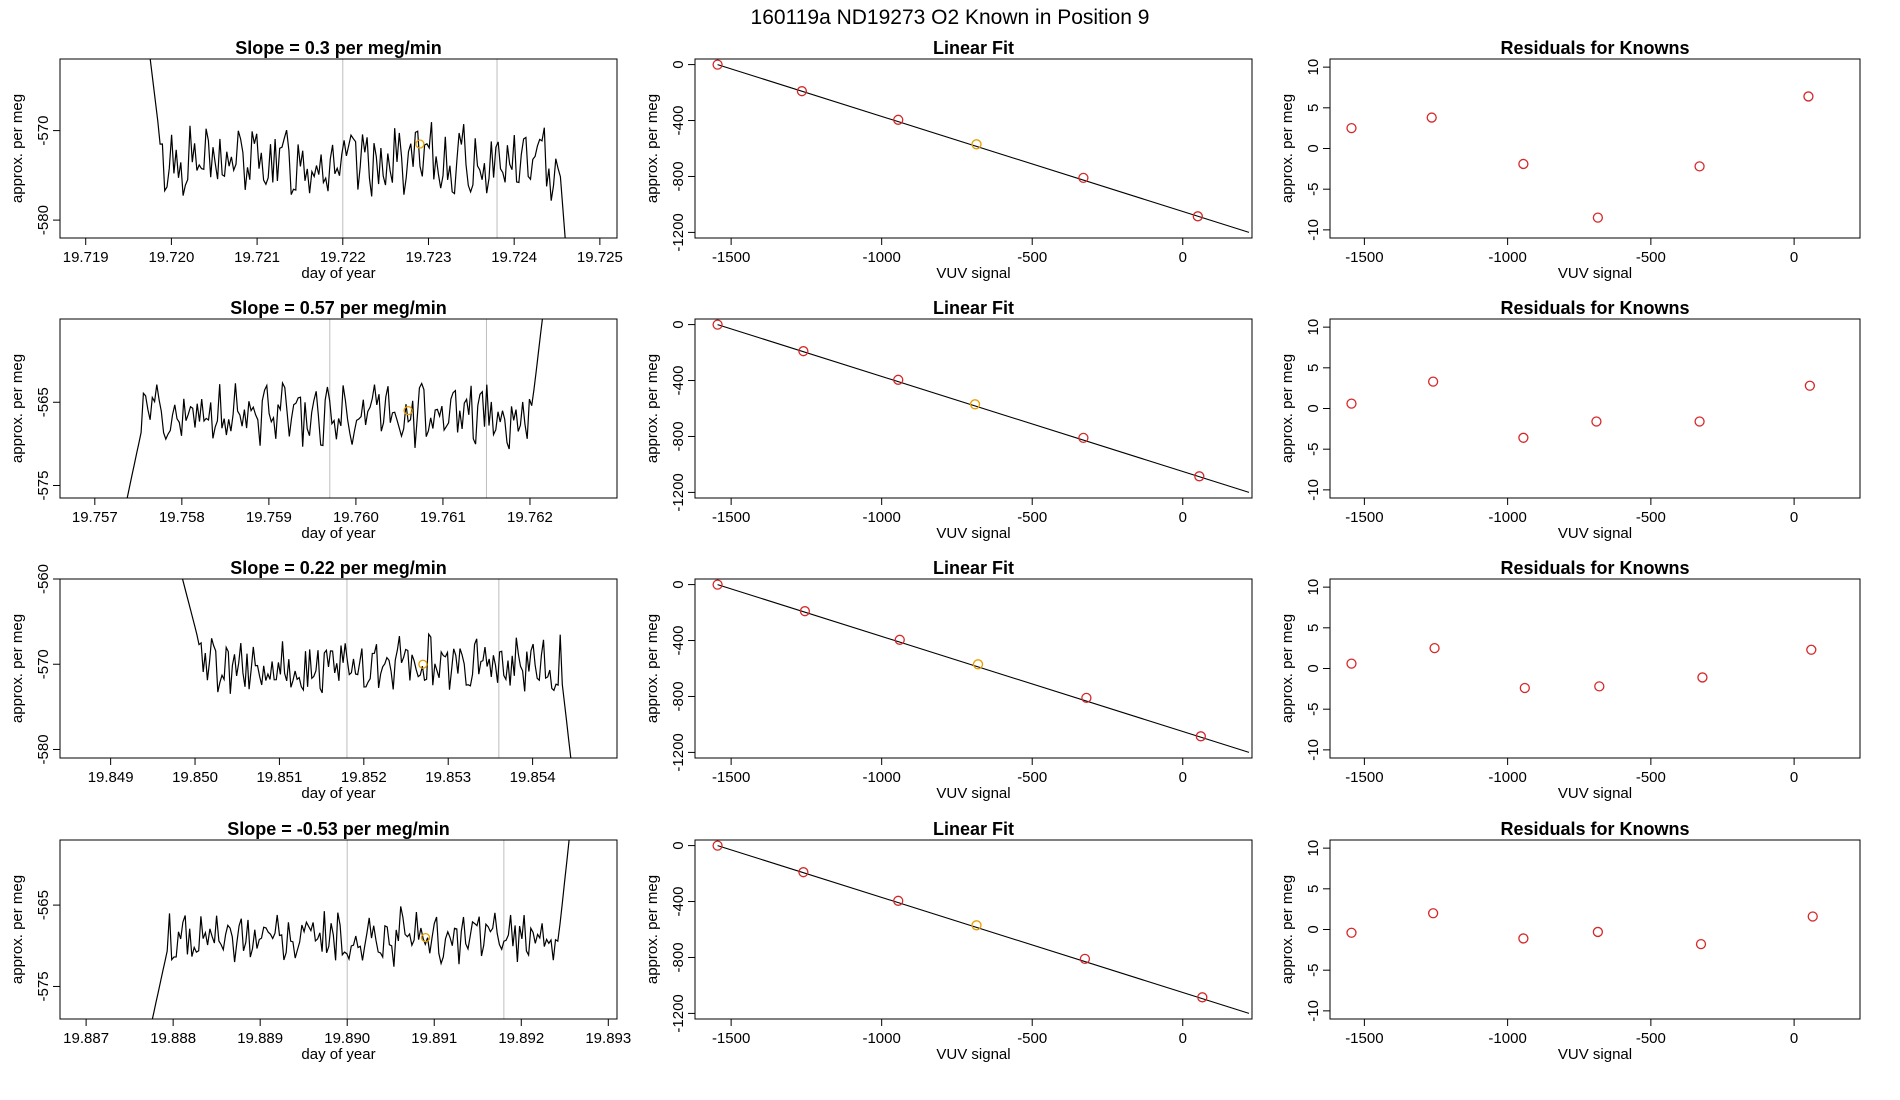 The image size is (1900, 1100). Describe the element at coordinates (448, 777) in the screenshot. I see `x-tick-label: 19.853` at that location.